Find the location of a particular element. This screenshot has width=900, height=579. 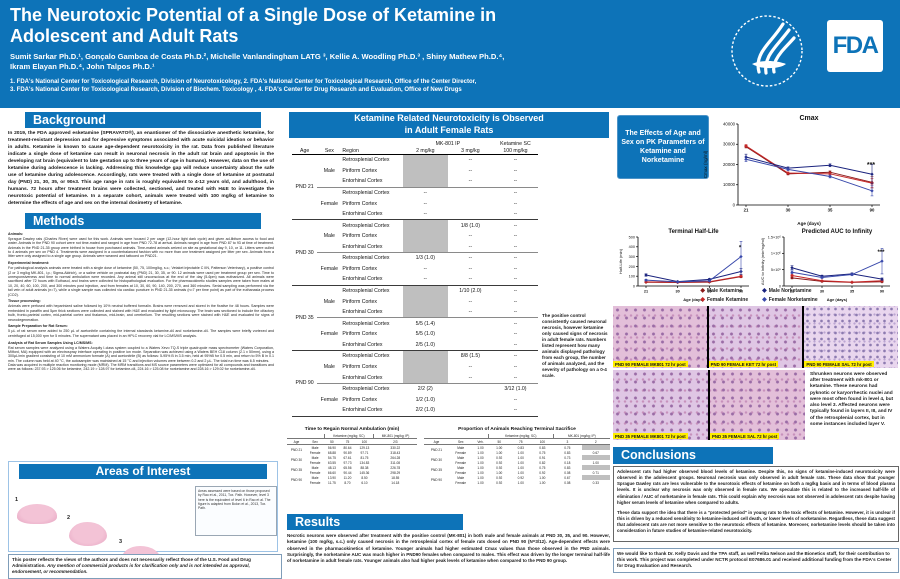

table-row: Piriform Cortex -- -- -- is located at coordinates (415, 269).